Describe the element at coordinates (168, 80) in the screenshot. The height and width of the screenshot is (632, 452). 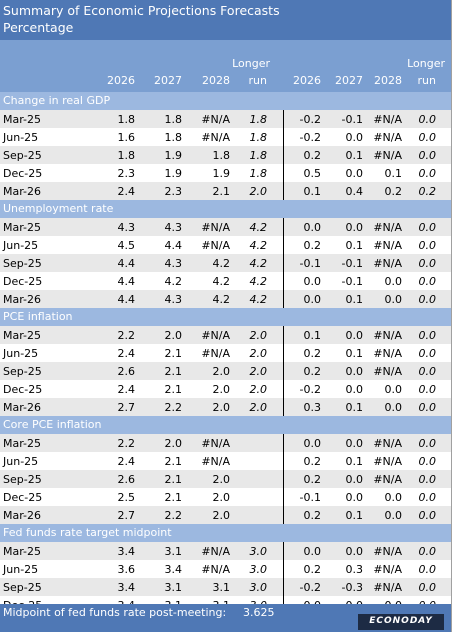
I see `col-2027: 2027` at that location.